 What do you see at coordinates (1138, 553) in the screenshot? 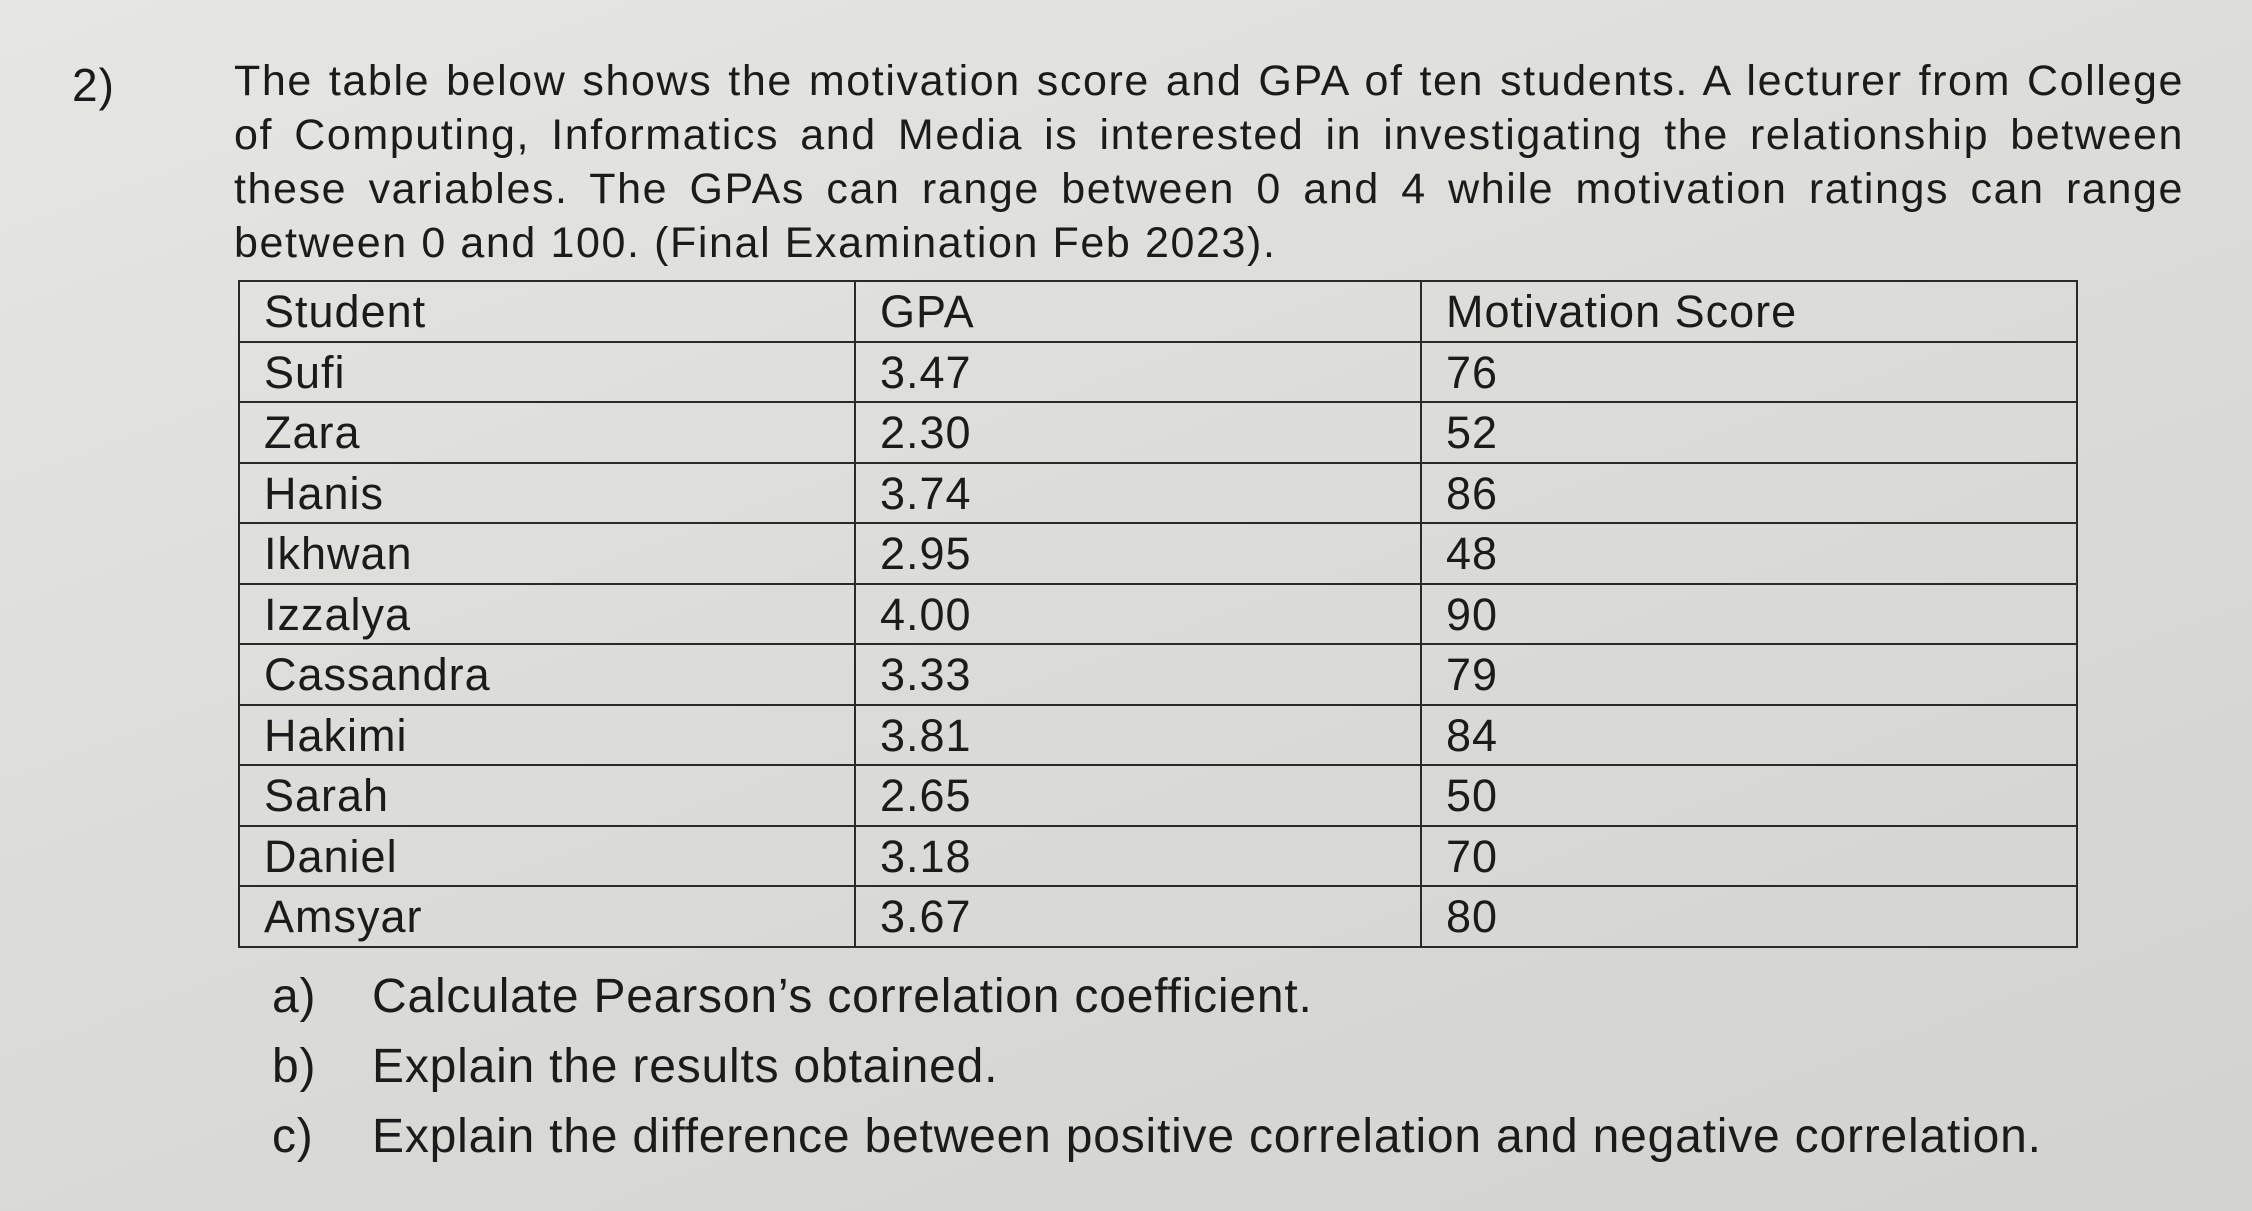
I see `gpa-cell: 2.95` at bounding box center [1138, 553].